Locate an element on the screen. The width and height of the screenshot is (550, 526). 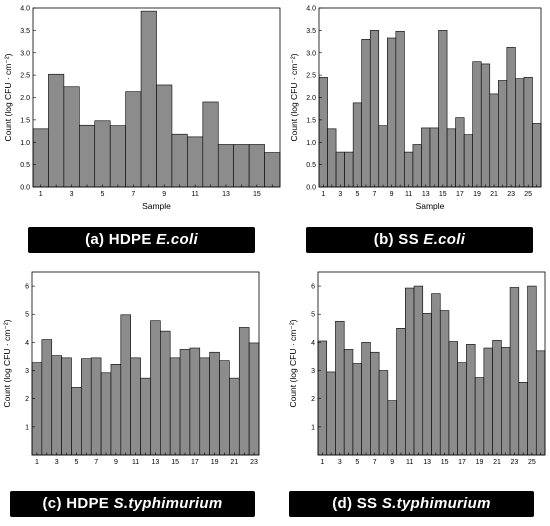
ytick-label-a: 1.5 is located at coordinates (25, 120).